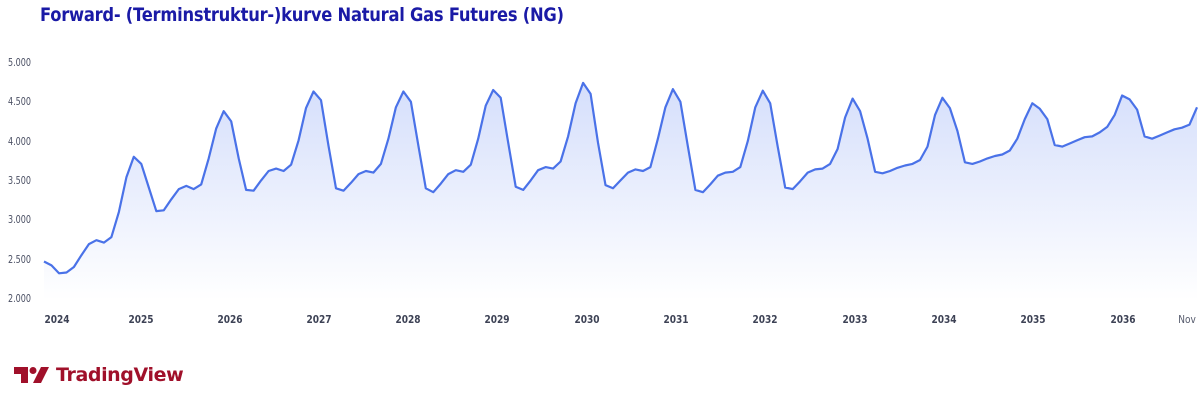 The width and height of the screenshot is (1200, 400). I want to click on y-tick-label: 4.000, so click(19, 142).